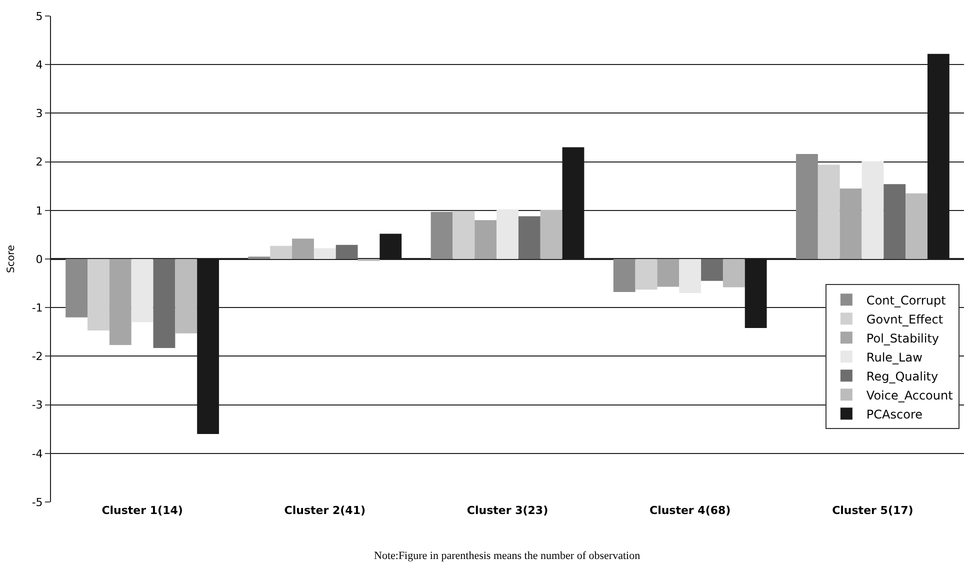 This screenshot has width=974, height=566. What do you see at coordinates (906, 300) in the screenshot?
I see `legend-label: Cont_Corrupt` at bounding box center [906, 300].